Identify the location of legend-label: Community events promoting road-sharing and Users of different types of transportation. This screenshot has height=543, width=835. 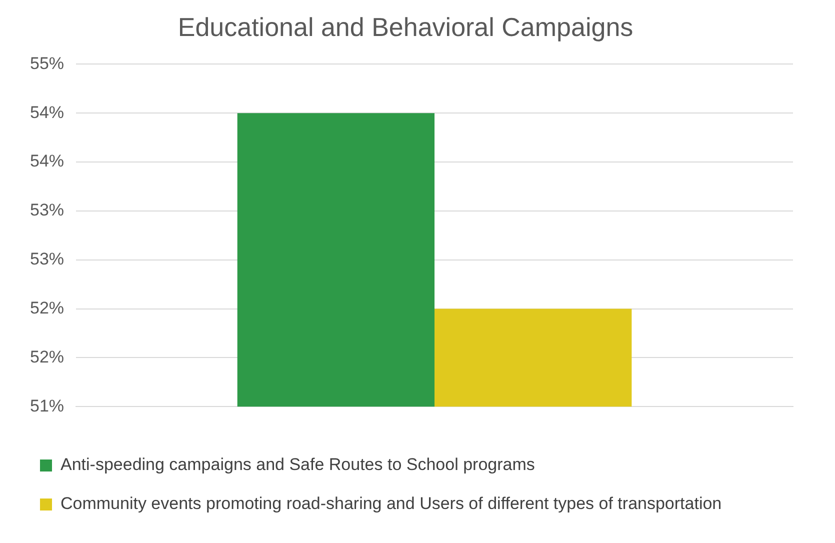
(391, 504).